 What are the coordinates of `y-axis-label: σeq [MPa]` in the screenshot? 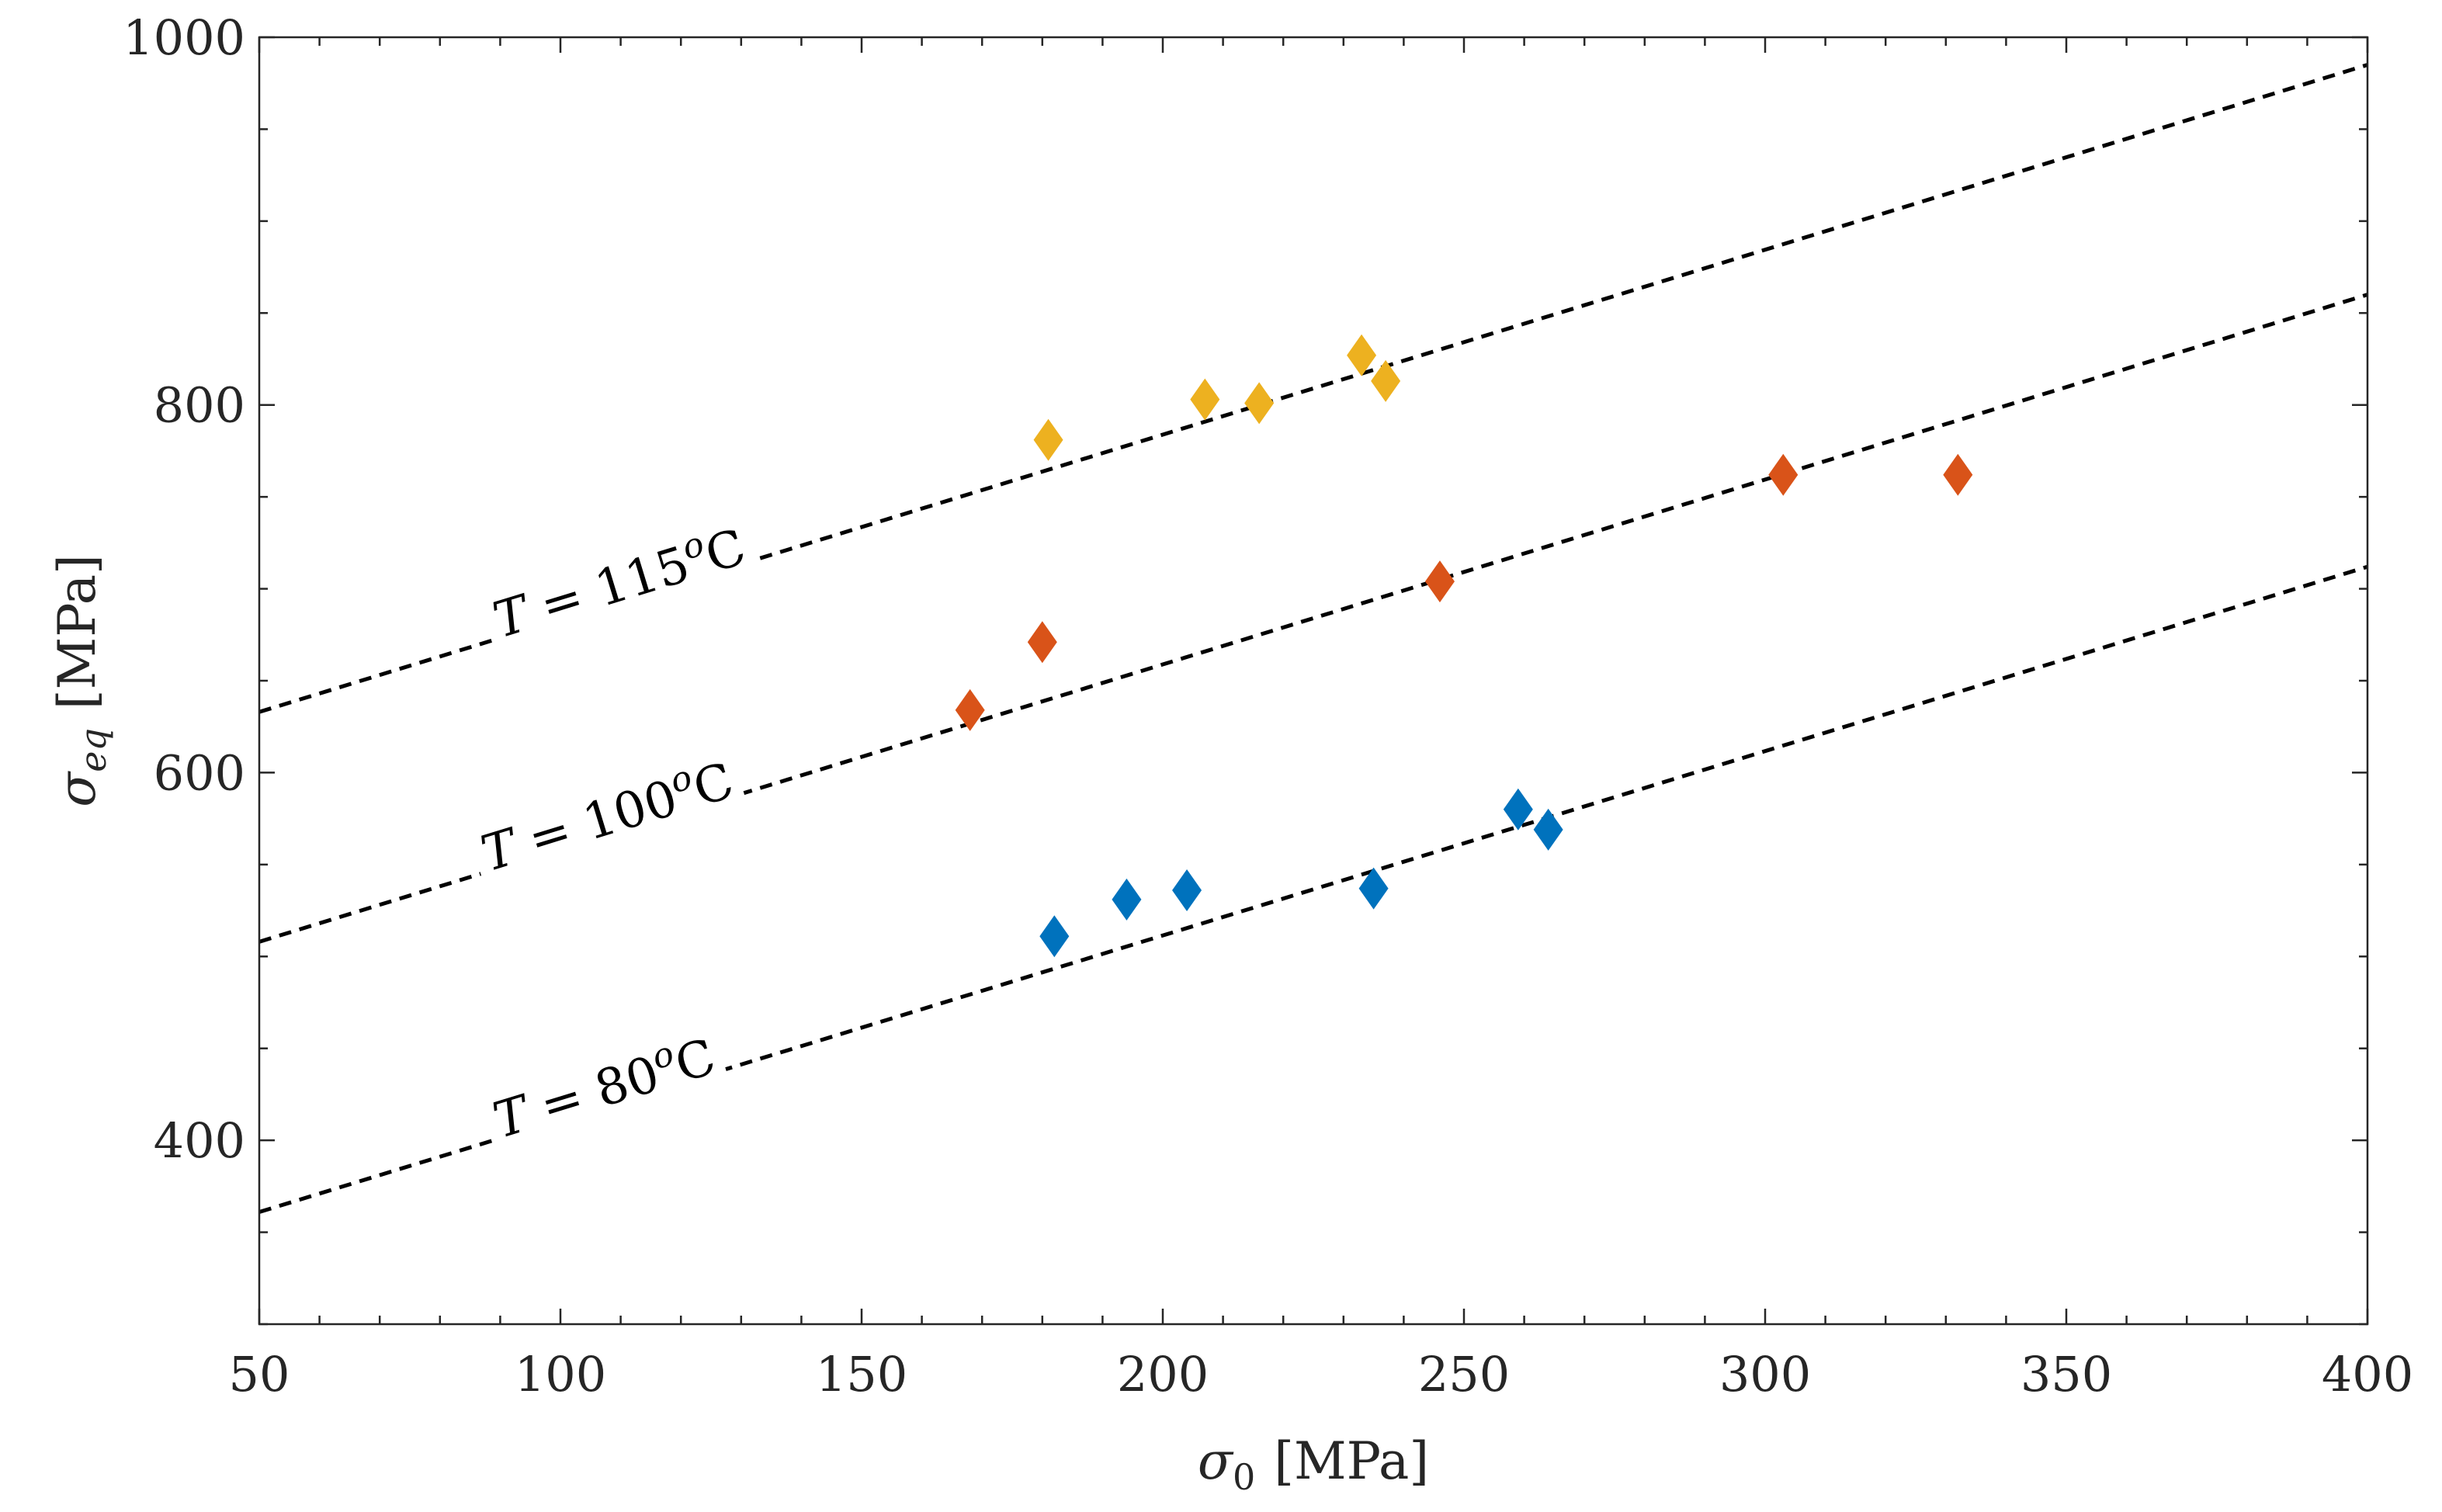 It's located at (80, 680).